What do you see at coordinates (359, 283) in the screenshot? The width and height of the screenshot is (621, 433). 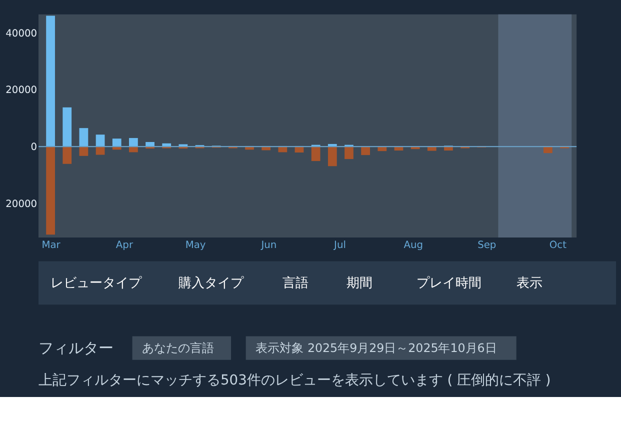 I see `text: 期間` at bounding box center [359, 283].